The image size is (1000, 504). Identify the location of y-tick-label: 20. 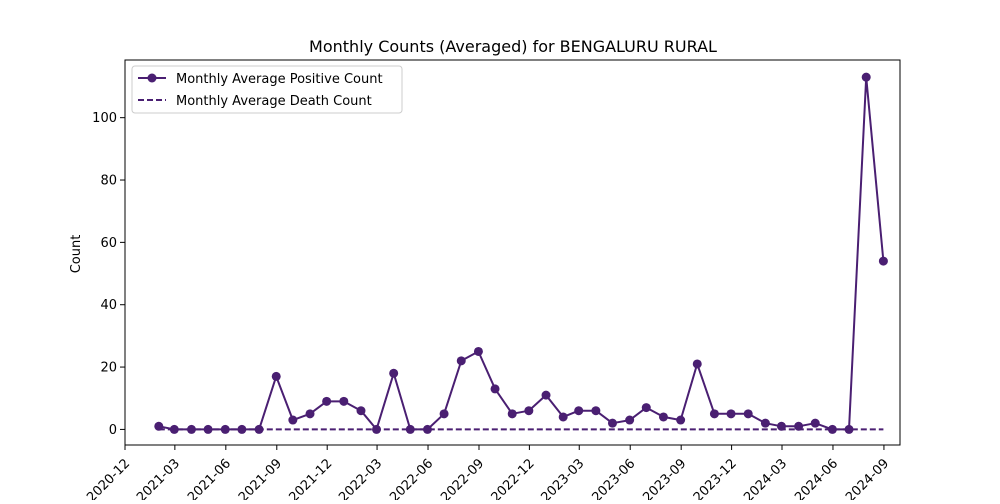
(108, 368).